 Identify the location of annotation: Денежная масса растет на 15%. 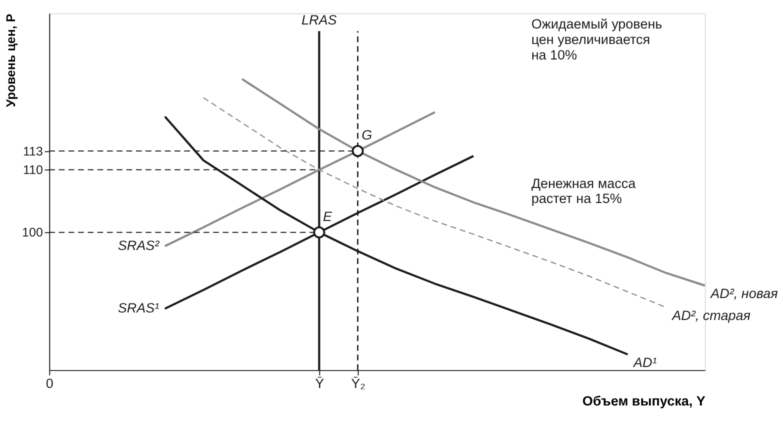
(583, 191).